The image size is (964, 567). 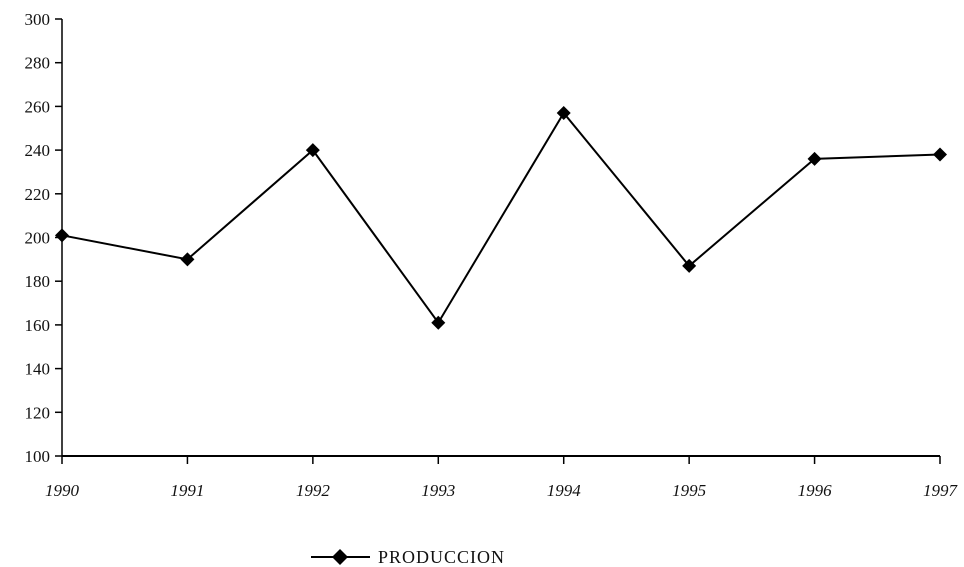 I want to click on y-tick-label: 160, so click(x=38, y=325).